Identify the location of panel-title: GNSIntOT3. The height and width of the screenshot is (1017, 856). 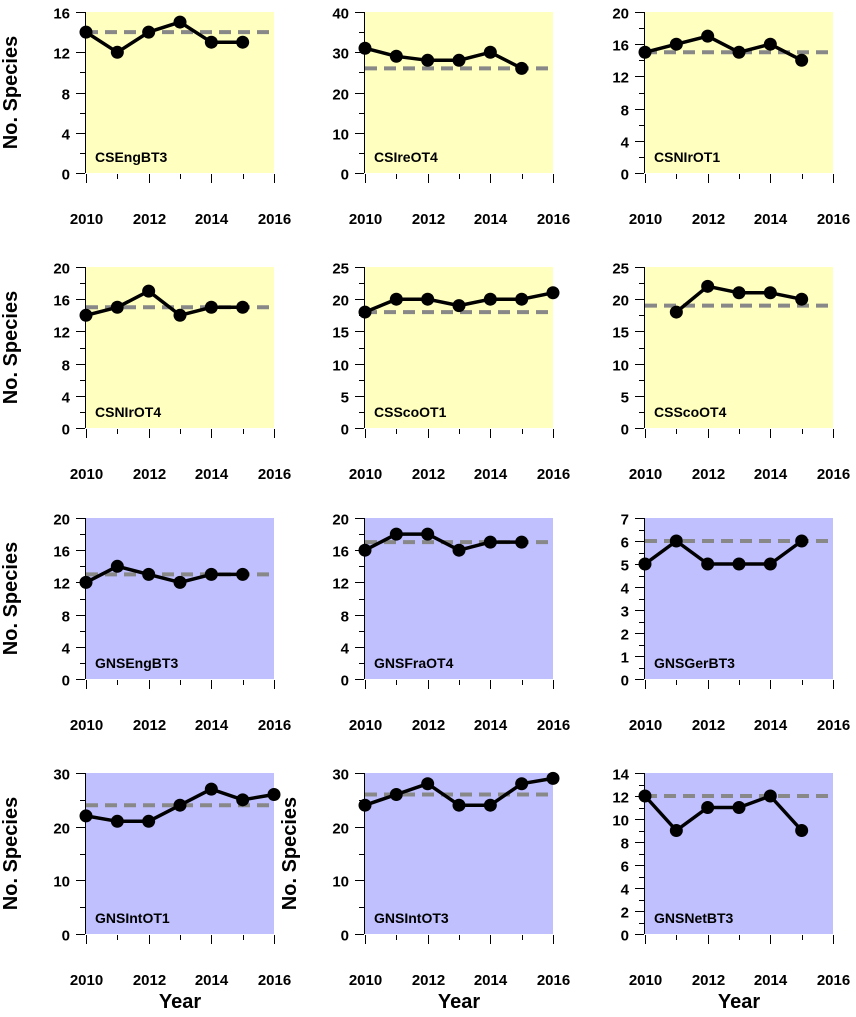
(411, 918).